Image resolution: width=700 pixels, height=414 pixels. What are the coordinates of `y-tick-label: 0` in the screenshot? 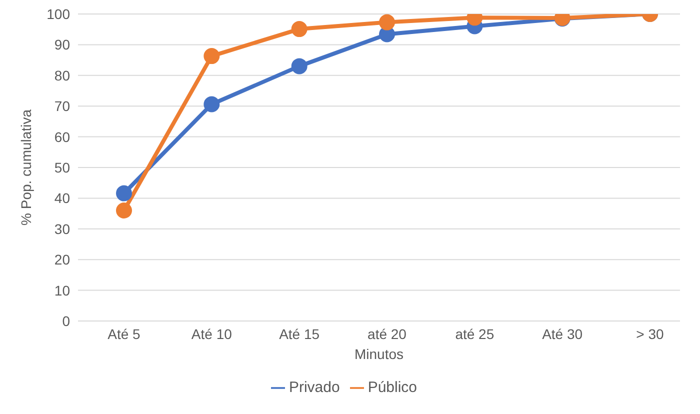 It's located at (66, 320).